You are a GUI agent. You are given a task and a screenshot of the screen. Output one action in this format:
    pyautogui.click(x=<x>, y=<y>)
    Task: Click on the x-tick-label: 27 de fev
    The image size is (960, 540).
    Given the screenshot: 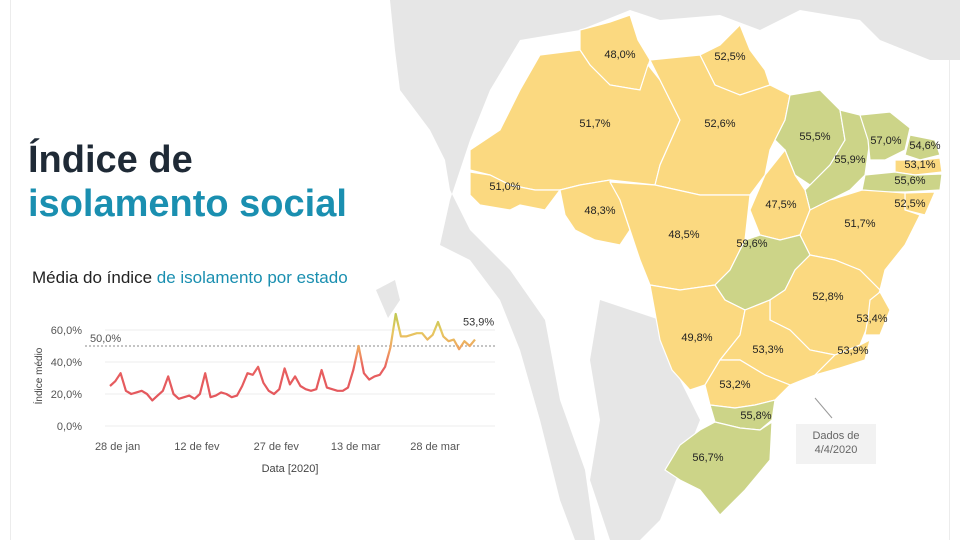 What is the action you would take?
    pyautogui.click(x=277, y=447)
    